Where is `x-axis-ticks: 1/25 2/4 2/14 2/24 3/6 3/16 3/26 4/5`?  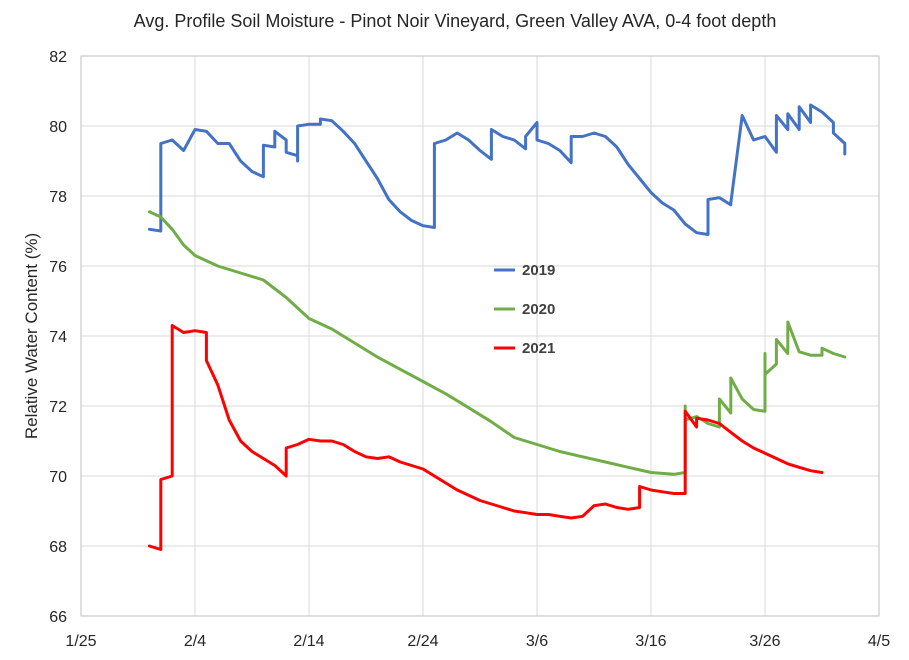
x-axis-ticks: 1/25 2/4 2/14 2/24 3/6 3/16 3/26 4/5 is located at coordinates (477, 641).